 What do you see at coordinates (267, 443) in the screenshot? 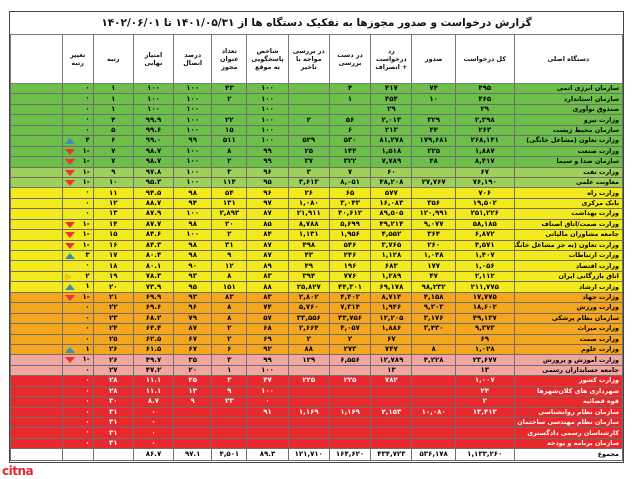
I see `cell-ontime` at bounding box center [267, 443].